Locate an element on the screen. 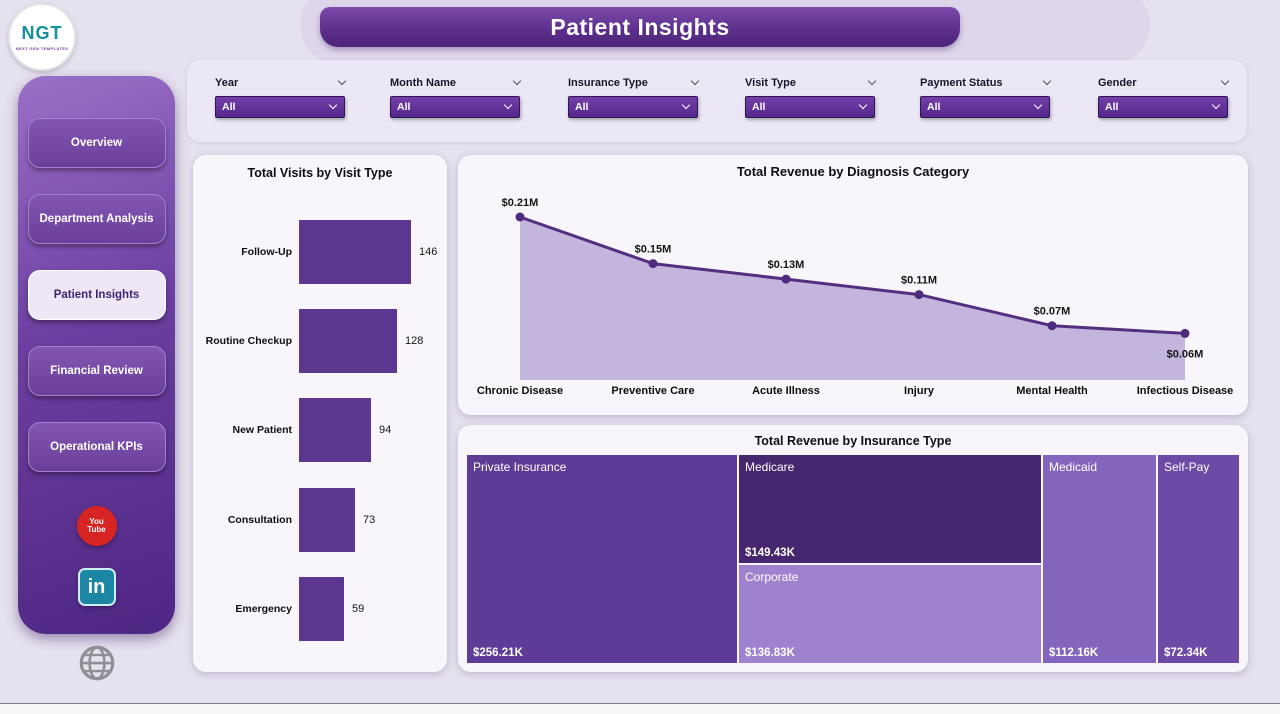 The width and height of the screenshot is (1280, 714). filter-year: Year All is located at coordinates (281, 96).